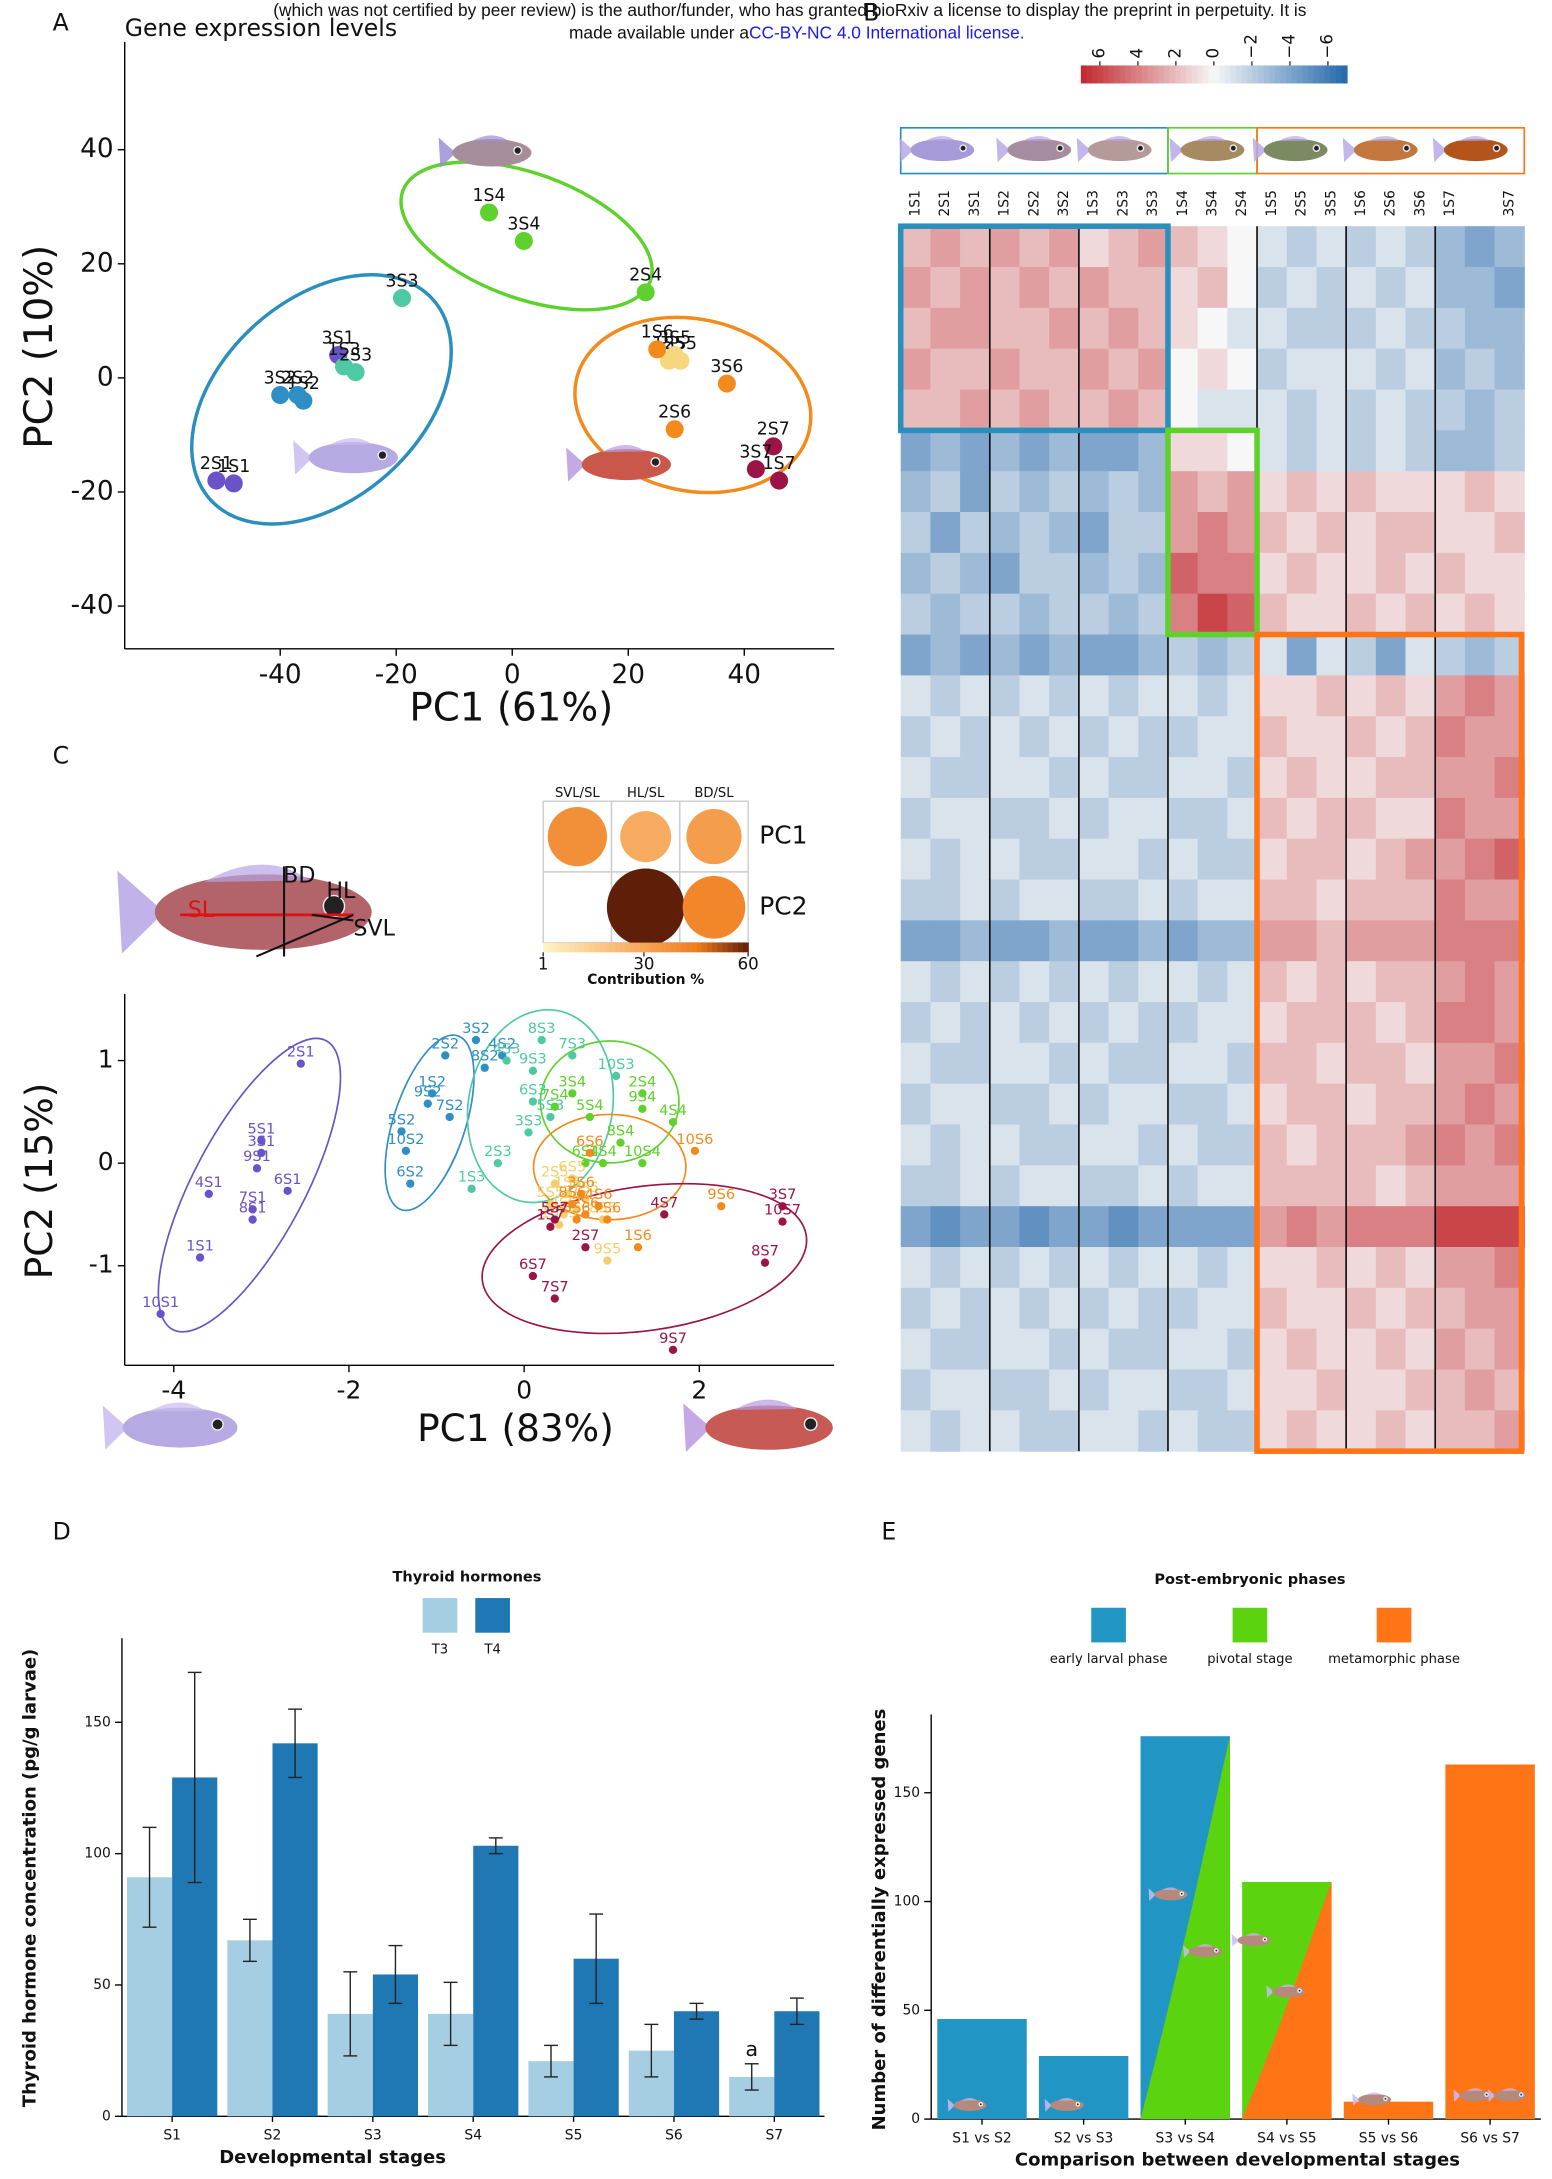 The width and height of the screenshot is (1552, 2179). I want to click on matrix-cell, so click(577, 907).